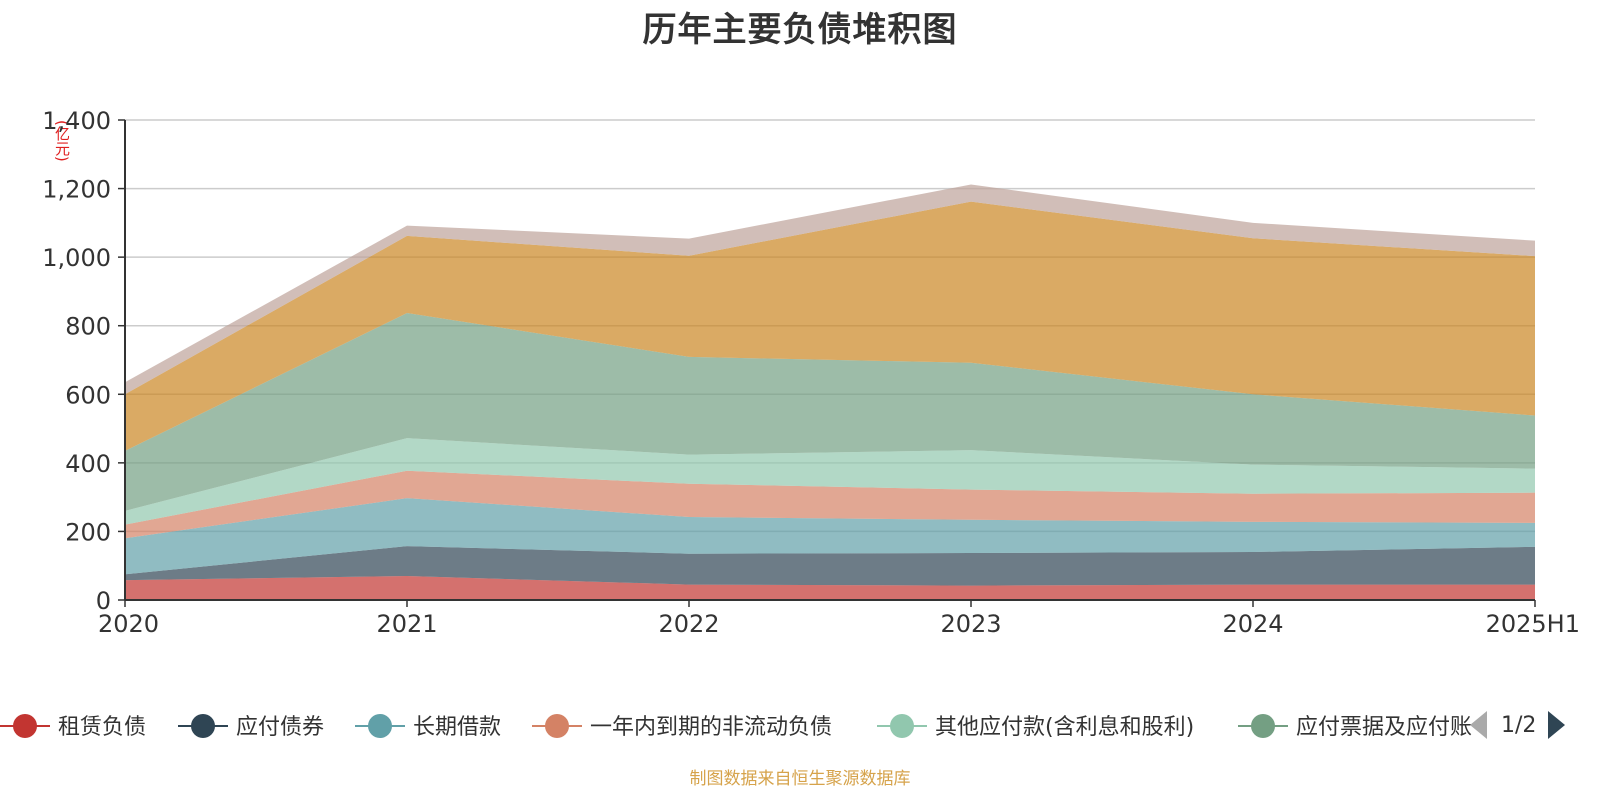 This screenshot has height=800, width=1600. Describe the element at coordinates (102, 727) in the screenshot. I see `legend-label: 租赁负债` at that location.